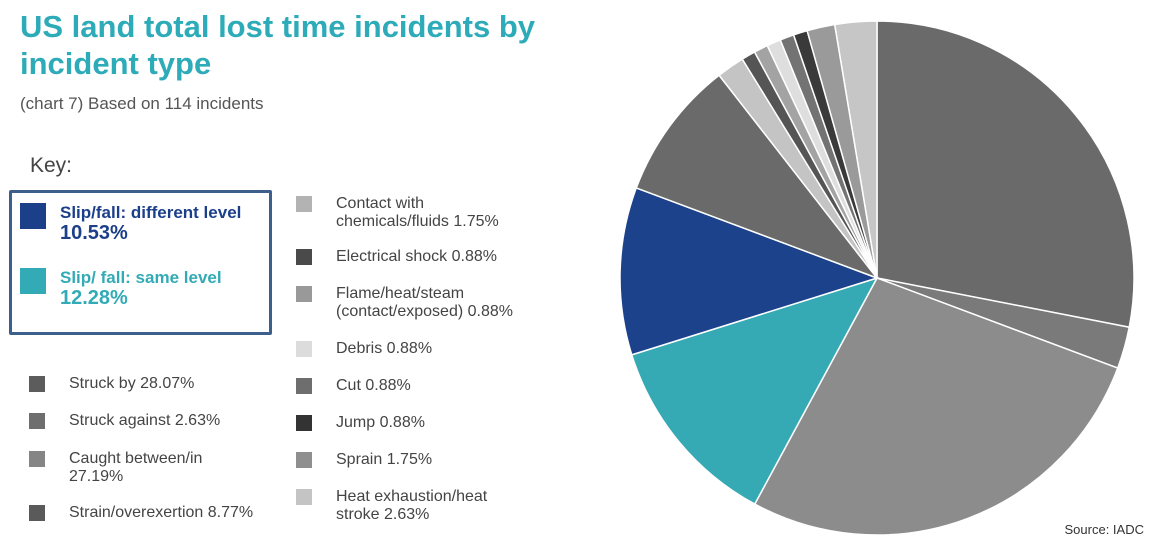 Image resolution: width=1170 pixels, height=543 pixels. I want to click on key-label: Key:, so click(51, 165).